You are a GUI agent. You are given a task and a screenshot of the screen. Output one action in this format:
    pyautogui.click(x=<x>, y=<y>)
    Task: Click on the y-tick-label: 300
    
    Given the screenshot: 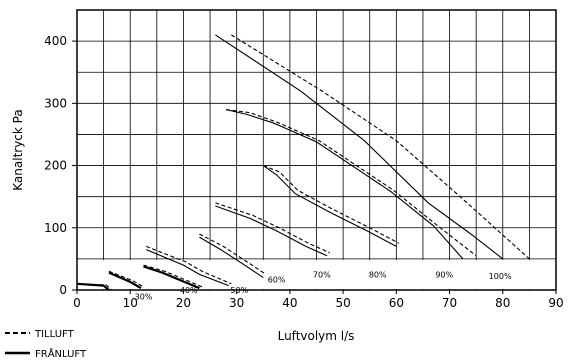 What is the action you would take?
    pyautogui.click(x=55, y=103)
    